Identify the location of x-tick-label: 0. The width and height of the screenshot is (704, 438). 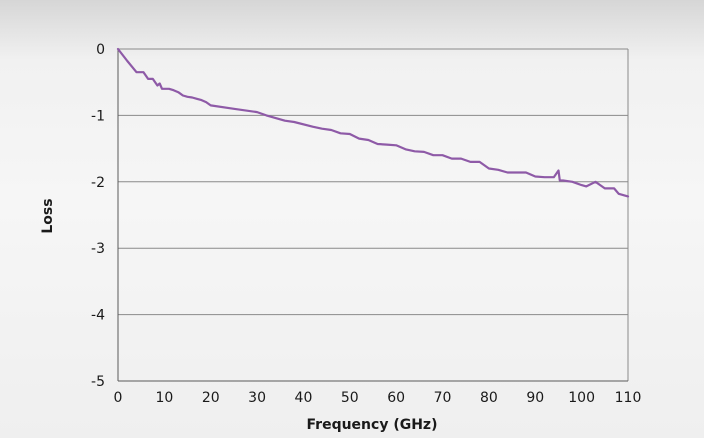
(118, 398).